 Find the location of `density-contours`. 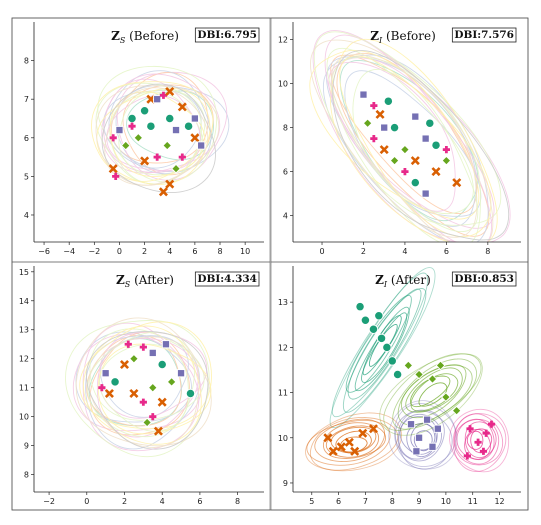

density-contours is located at coordinates (138, 387).